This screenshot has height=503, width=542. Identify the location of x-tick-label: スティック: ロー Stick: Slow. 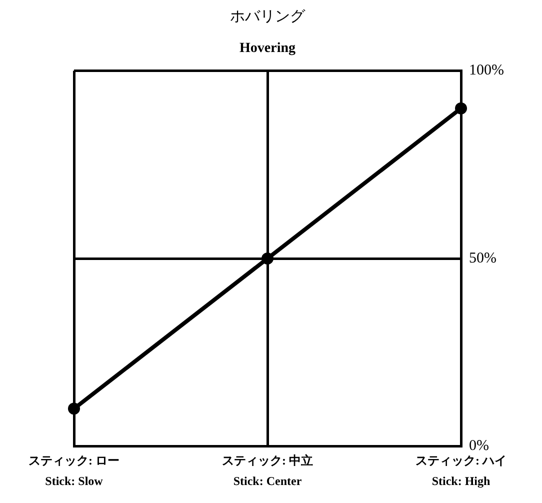
(74, 470).